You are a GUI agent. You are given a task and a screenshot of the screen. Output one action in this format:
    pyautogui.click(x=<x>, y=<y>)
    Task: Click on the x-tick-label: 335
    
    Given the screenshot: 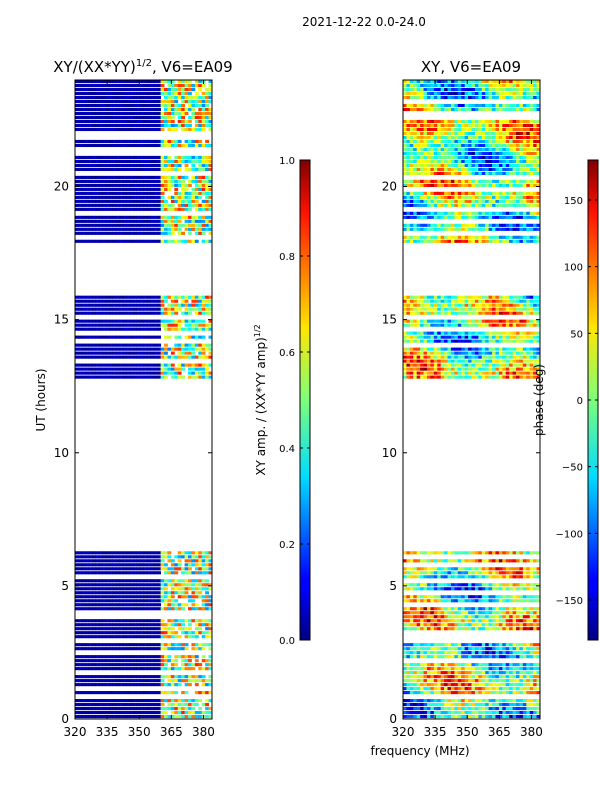 What is the action you would take?
    pyautogui.click(x=107, y=732)
    